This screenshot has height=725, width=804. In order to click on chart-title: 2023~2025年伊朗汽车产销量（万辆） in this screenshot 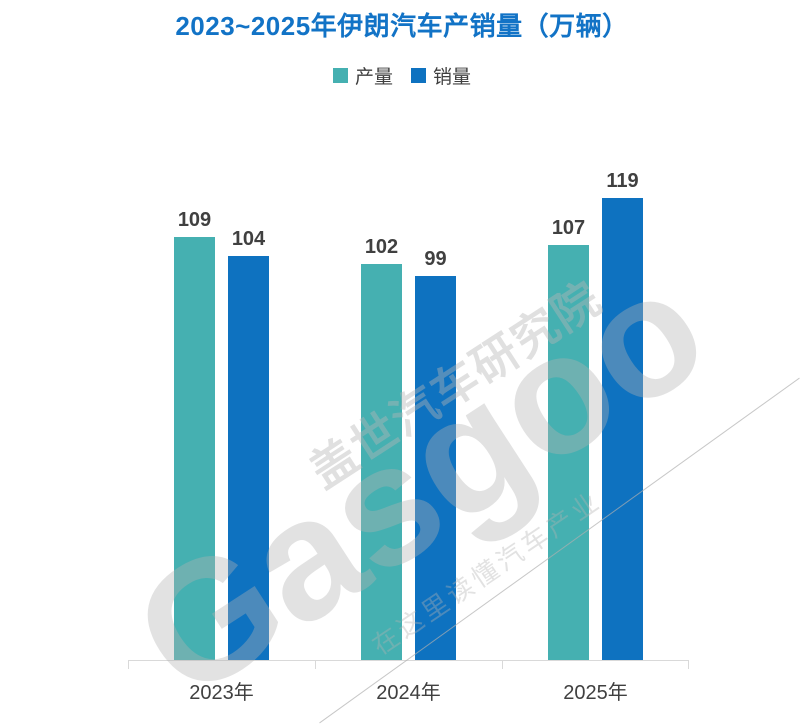, I will do `click(402, 26)`.